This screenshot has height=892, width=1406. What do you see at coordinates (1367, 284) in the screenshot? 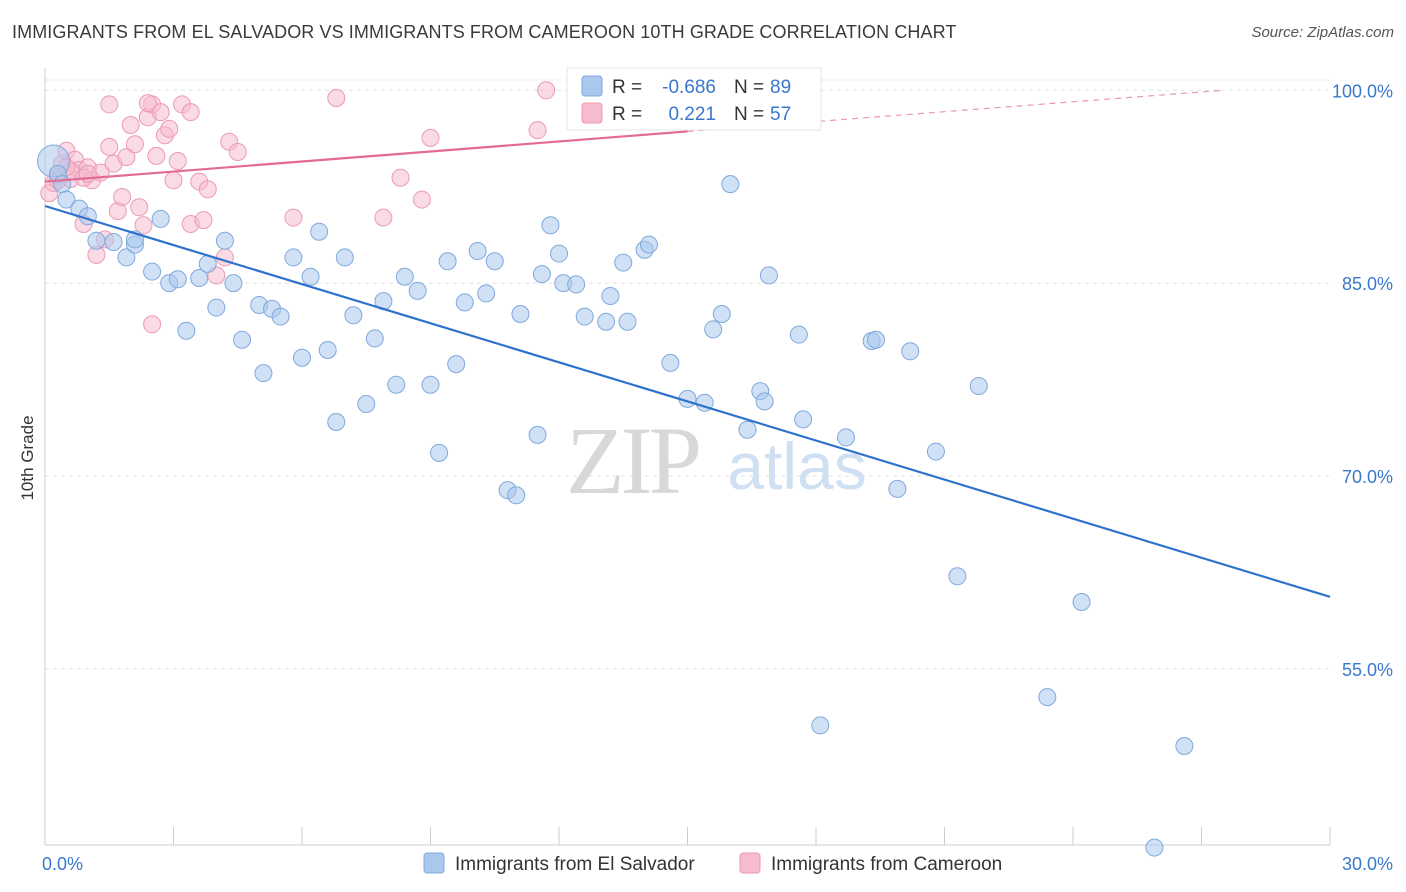
I see `y-tick-label: 85.0%` at bounding box center [1367, 284].